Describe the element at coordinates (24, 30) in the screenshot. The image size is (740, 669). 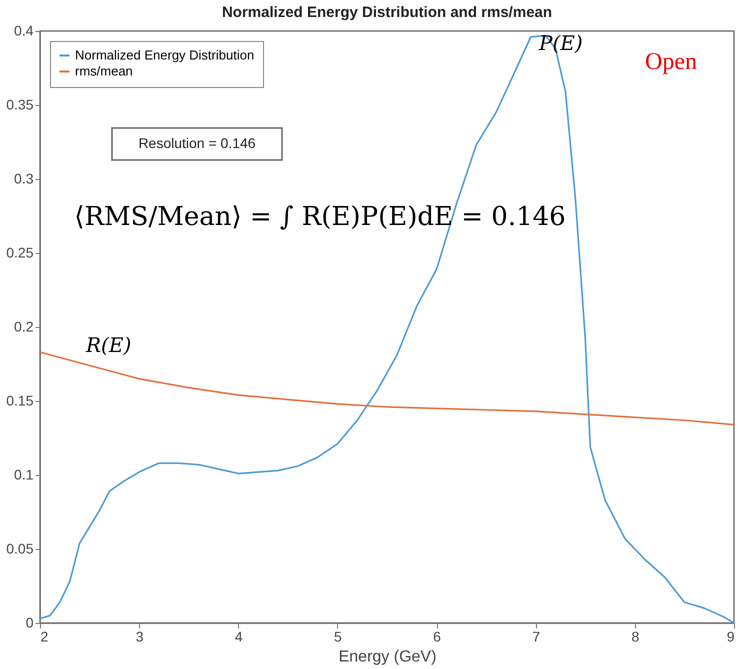
I see `y-tick-label: 0.4` at that location.